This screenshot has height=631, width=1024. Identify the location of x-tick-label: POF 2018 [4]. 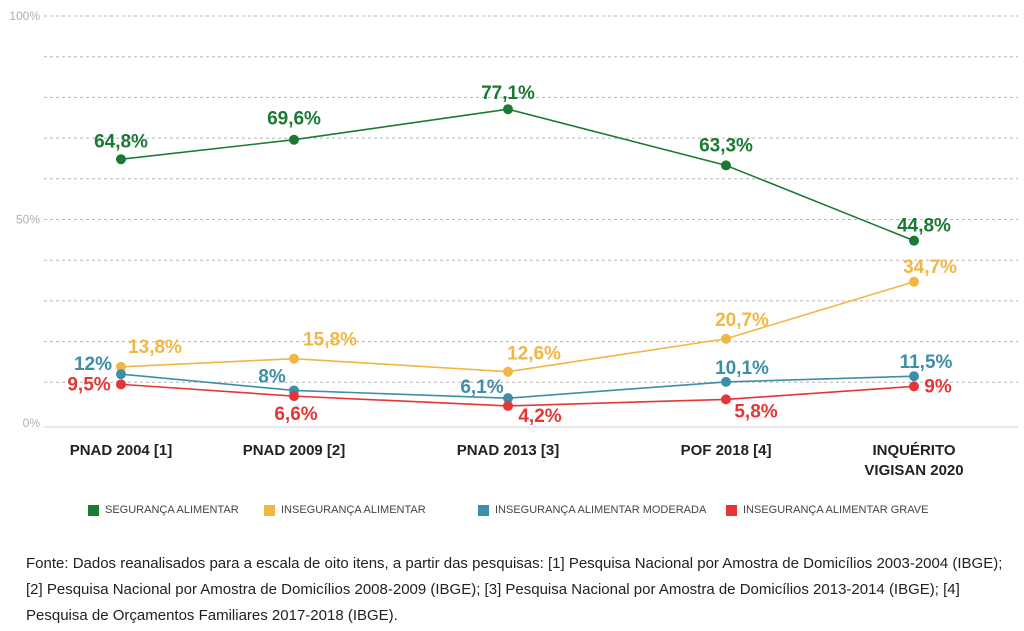
(726, 450).